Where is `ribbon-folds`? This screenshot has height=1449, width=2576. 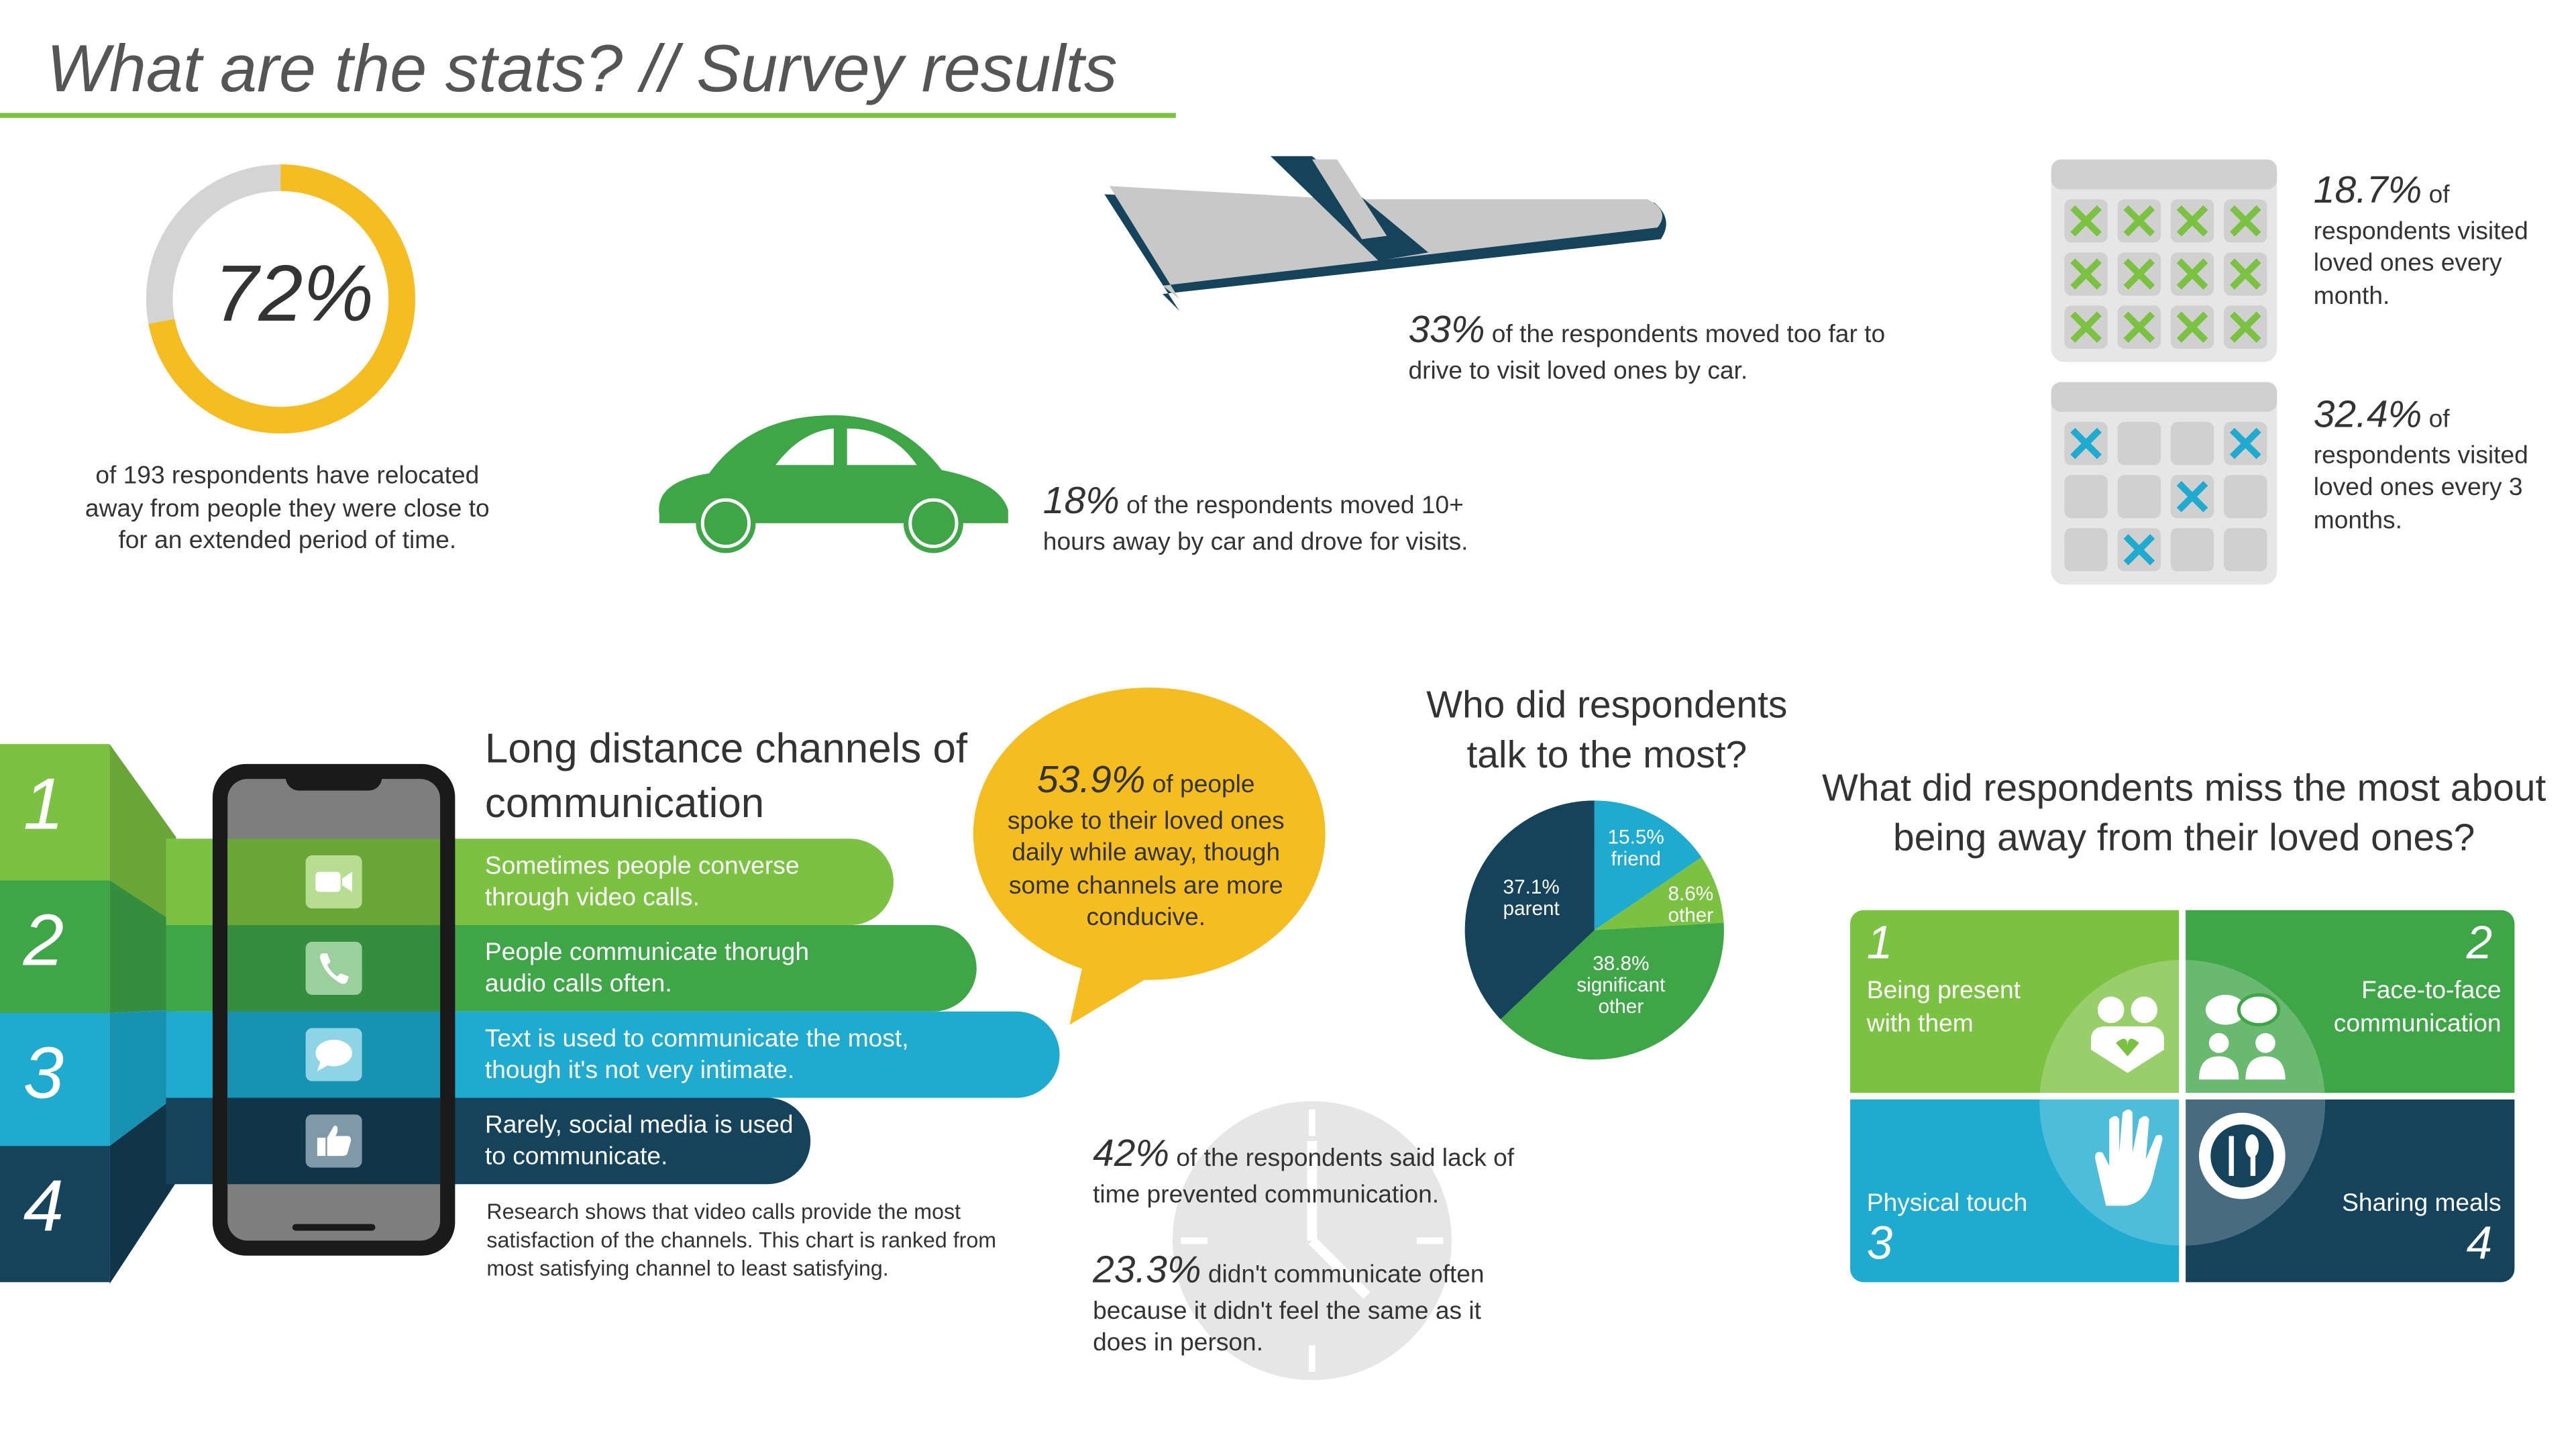
ribbon-folds is located at coordinates (142, 1014).